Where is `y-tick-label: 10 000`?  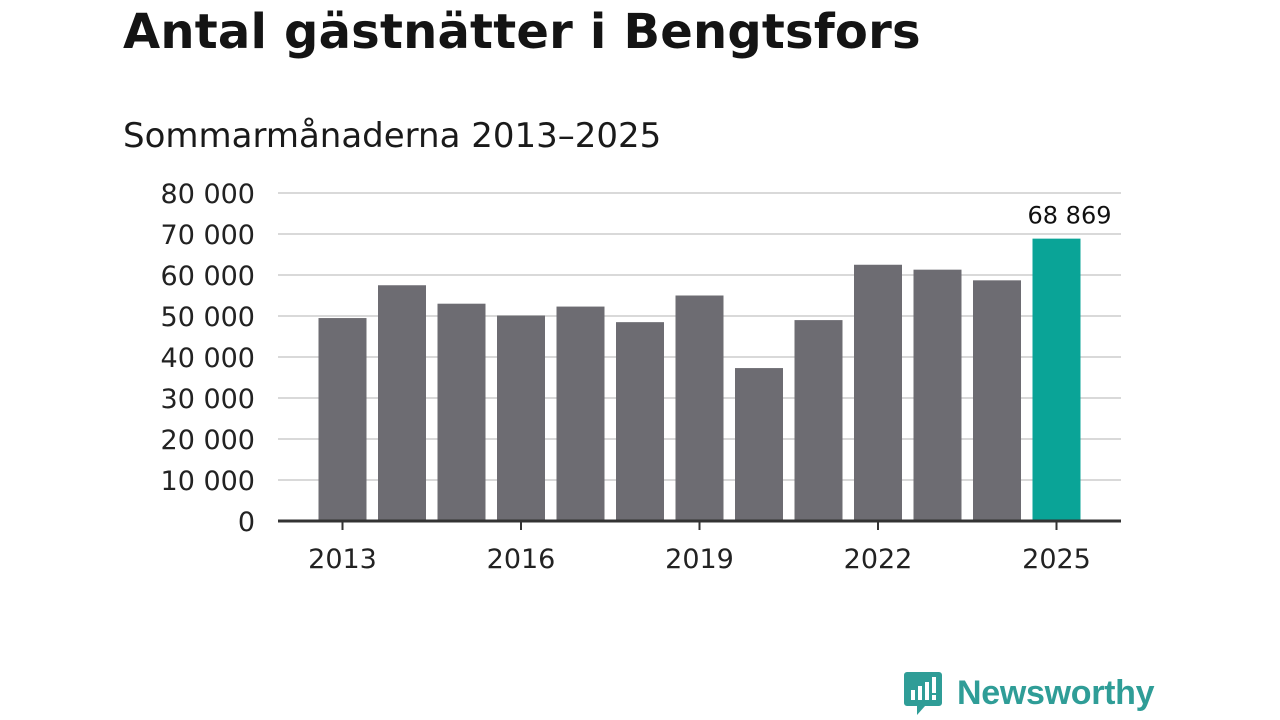 y-tick-label: 10 000 is located at coordinates (208, 481).